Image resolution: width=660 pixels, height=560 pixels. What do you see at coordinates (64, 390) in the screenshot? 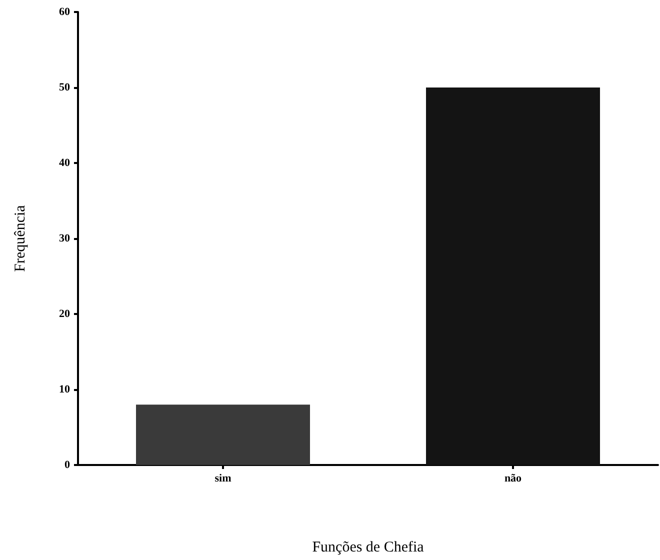
I see `y-tick-label: 10` at bounding box center [64, 390].